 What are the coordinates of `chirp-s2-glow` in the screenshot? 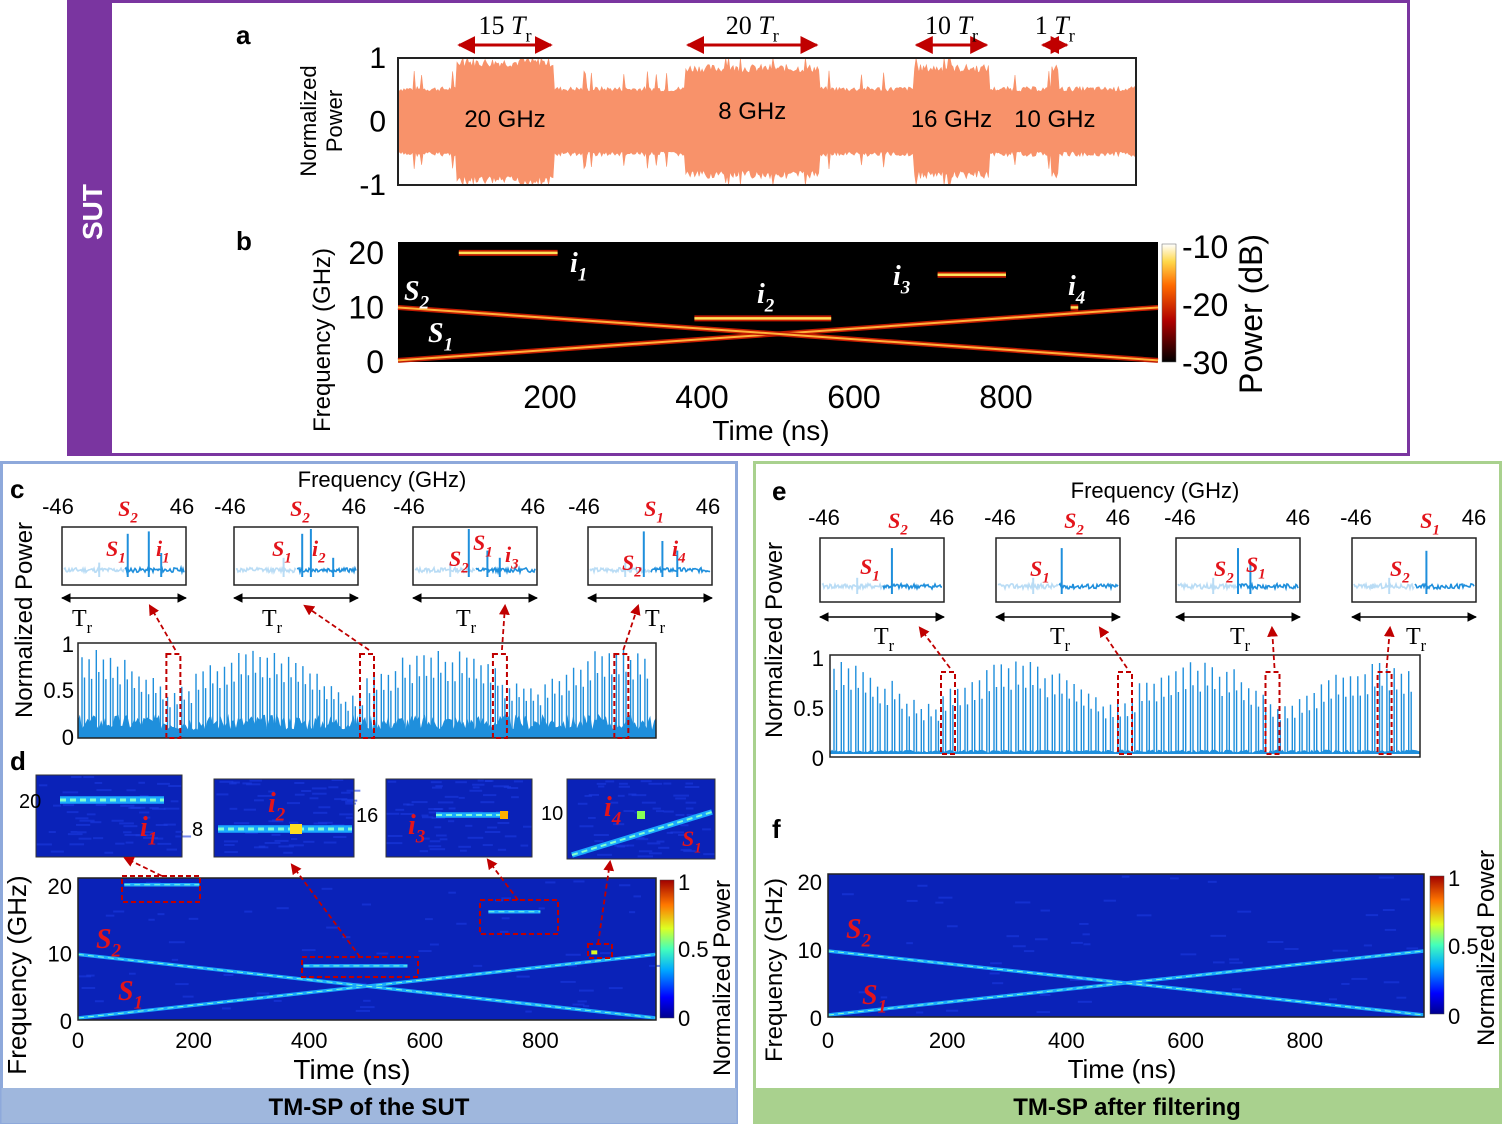 It's located at (1126, 983).